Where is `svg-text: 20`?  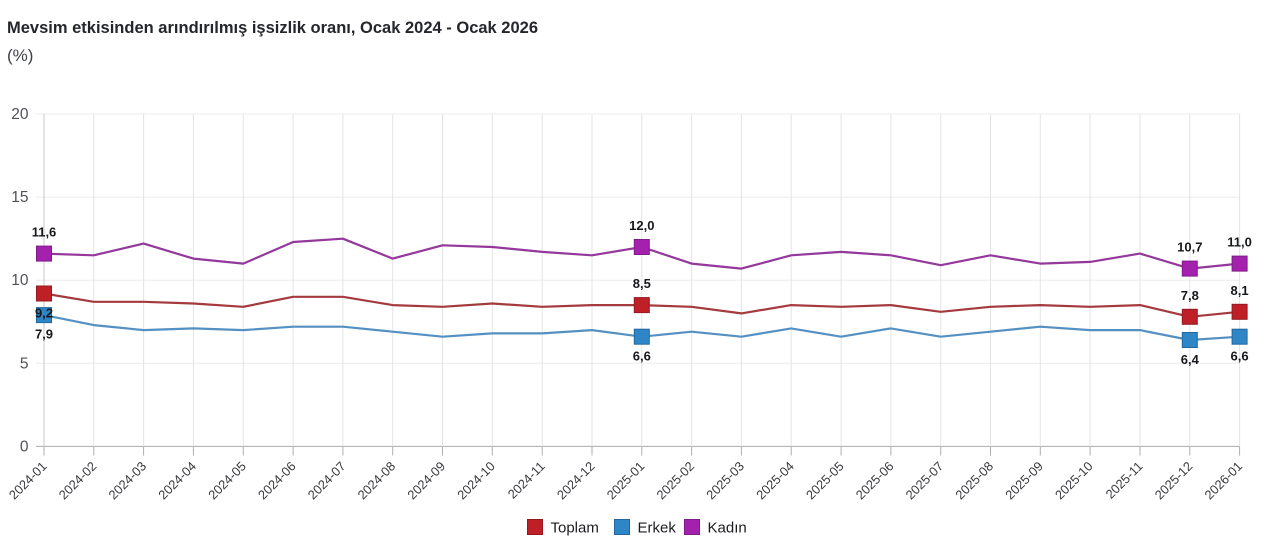
svg-text: 20 is located at coordinates (20, 114).